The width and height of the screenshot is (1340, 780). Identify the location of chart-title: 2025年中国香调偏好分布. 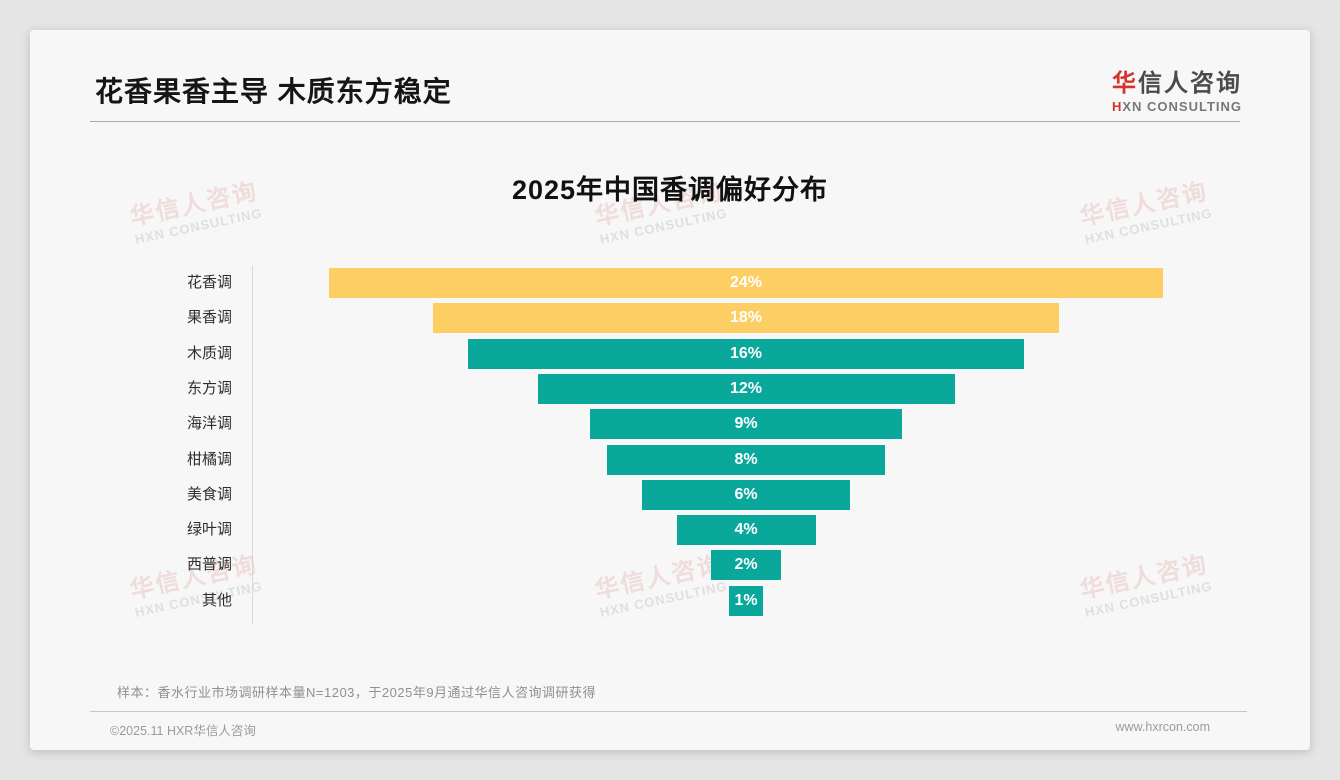
(670, 190).